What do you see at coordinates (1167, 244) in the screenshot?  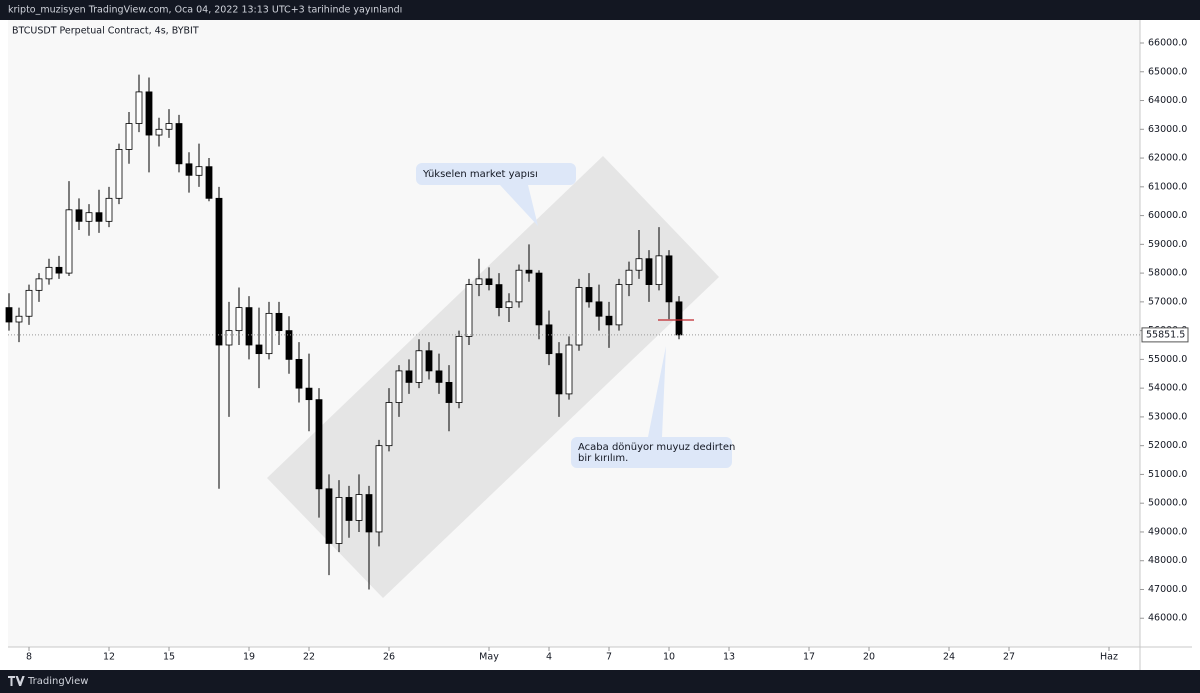 I see `y-tick-label: 59000.0` at bounding box center [1167, 244].